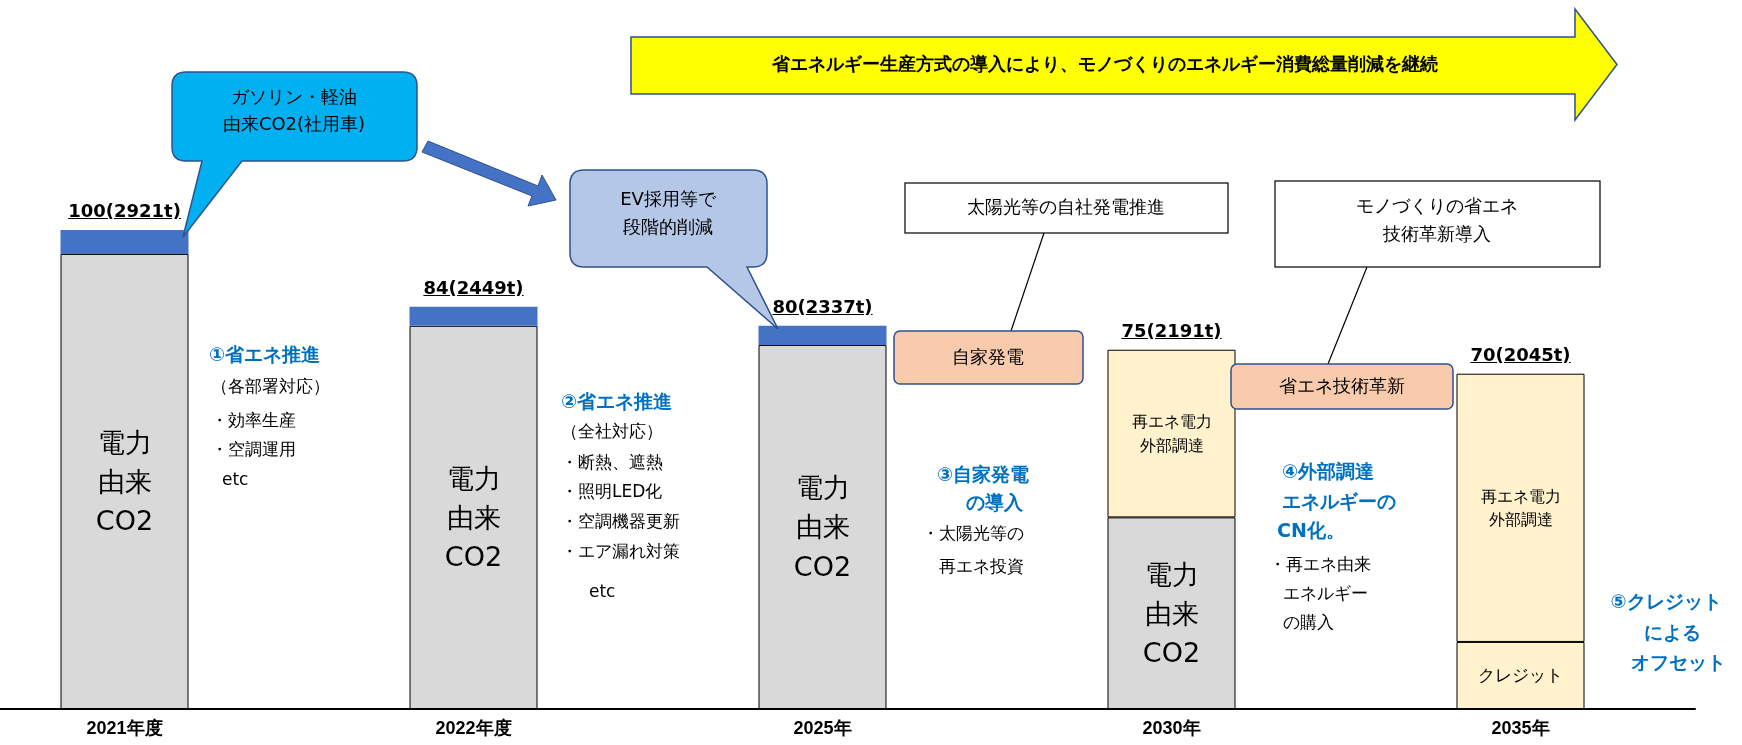  Describe the element at coordinates (620, 521) in the screenshot. I see `annotation: ・空調機器更新` at that location.